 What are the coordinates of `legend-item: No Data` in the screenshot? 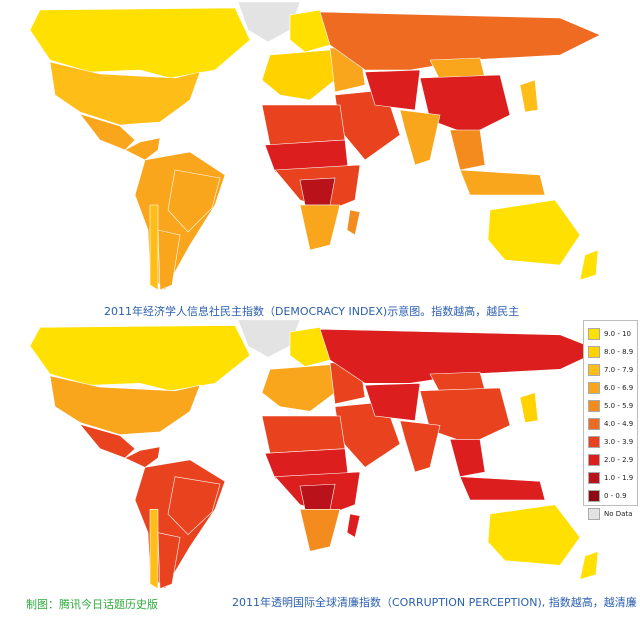 It's located at (612, 514).